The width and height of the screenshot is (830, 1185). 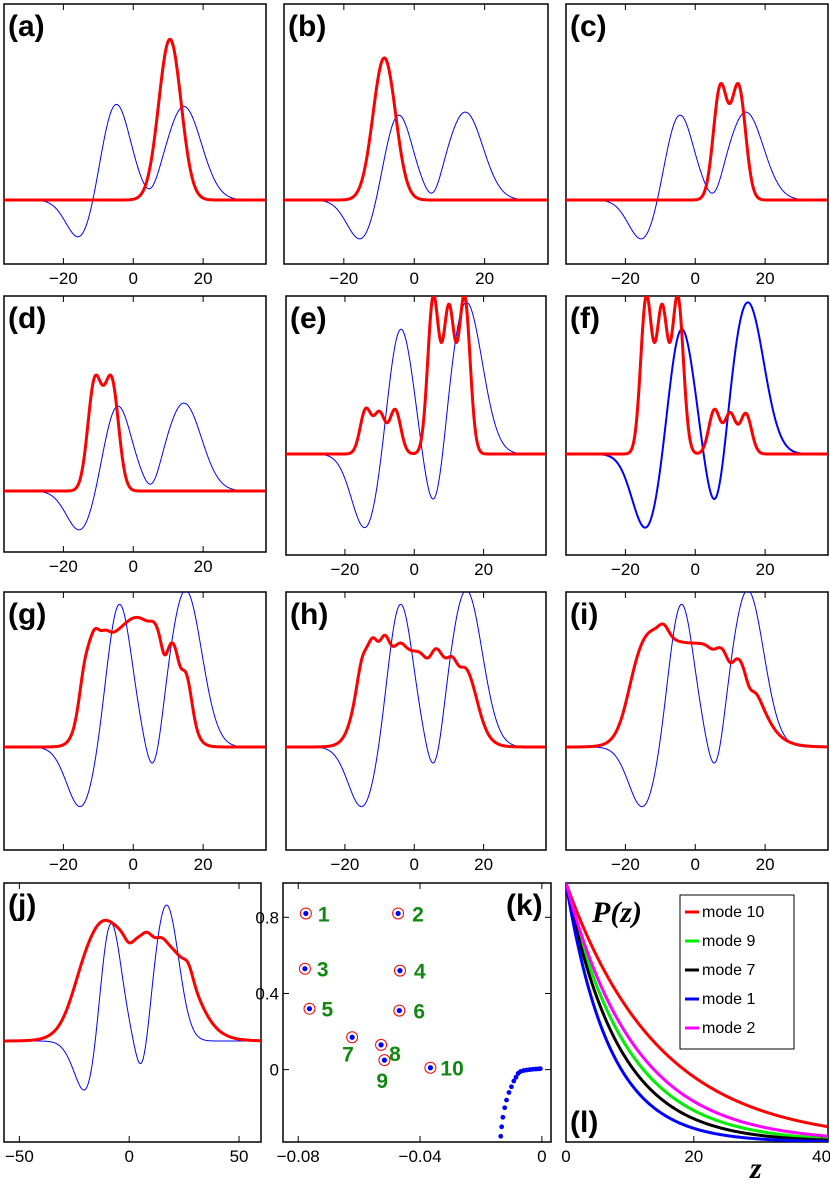 What do you see at coordinates (274, 1070) in the screenshot?
I see `y-tick-label: 0` at bounding box center [274, 1070].